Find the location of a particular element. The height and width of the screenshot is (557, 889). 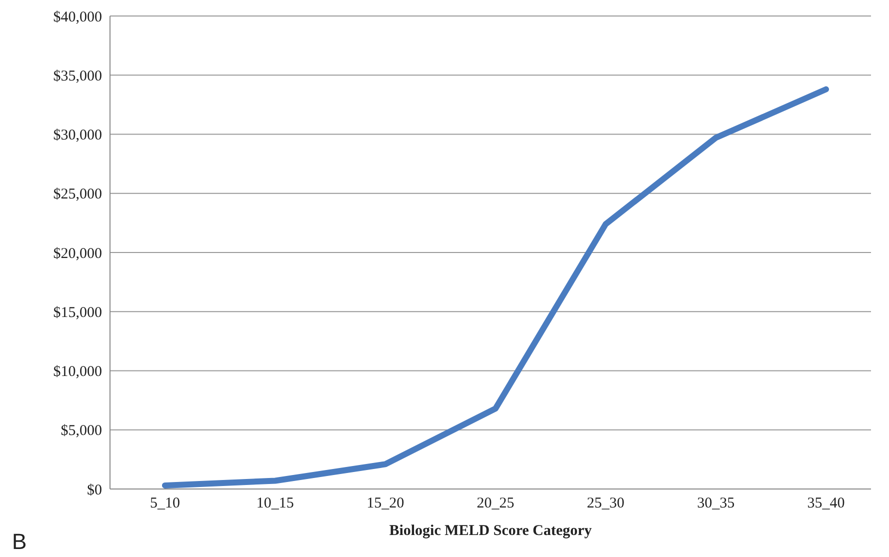

x-tick-label: 20_25 is located at coordinates (495, 504).